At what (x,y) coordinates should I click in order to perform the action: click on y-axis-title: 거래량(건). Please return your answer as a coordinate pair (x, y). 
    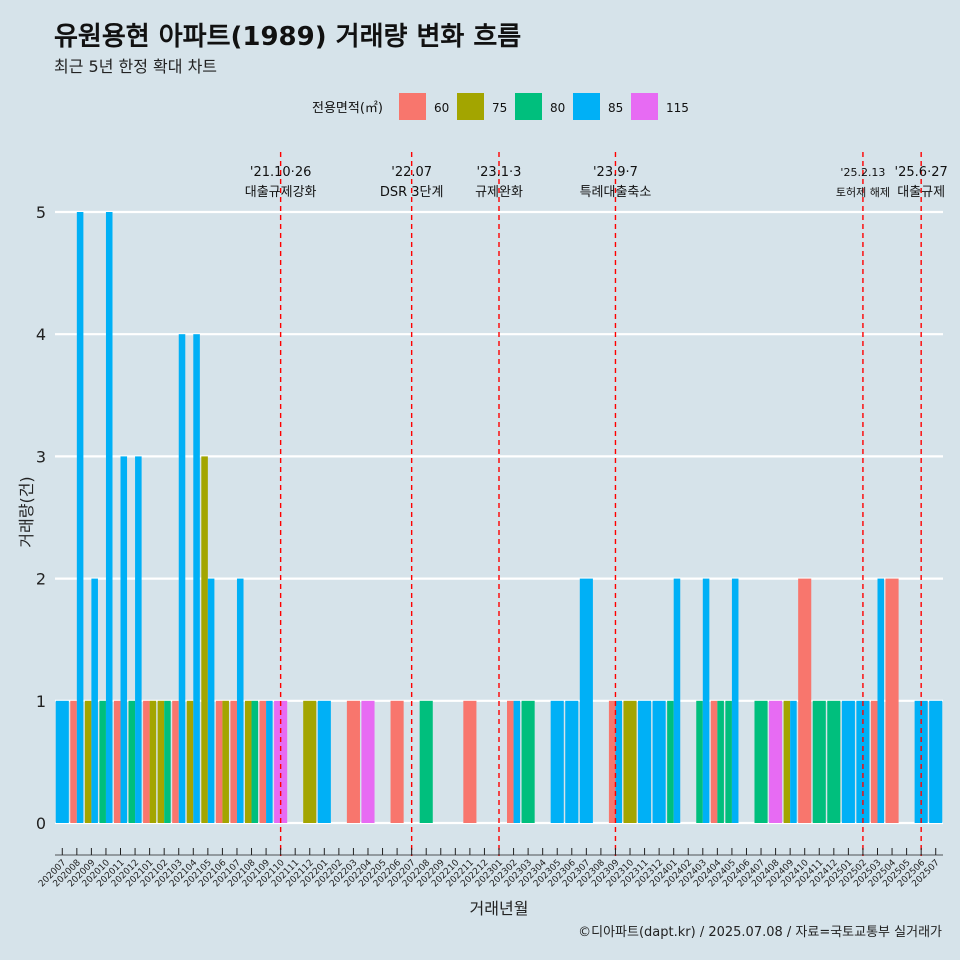
    Looking at the image, I should click on (26, 511).